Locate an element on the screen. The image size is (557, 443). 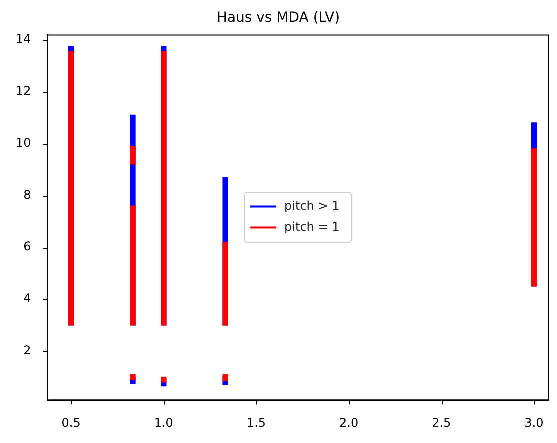
x-tick-label: 2.5 is located at coordinates (442, 423).